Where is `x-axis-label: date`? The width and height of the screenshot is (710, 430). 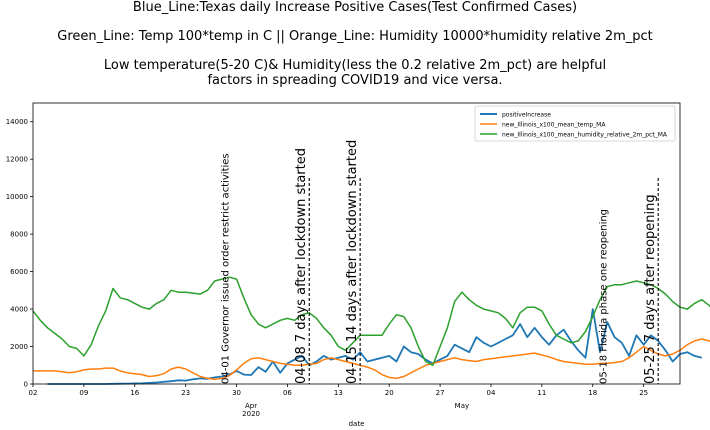 x-axis-label: date is located at coordinates (357, 424).